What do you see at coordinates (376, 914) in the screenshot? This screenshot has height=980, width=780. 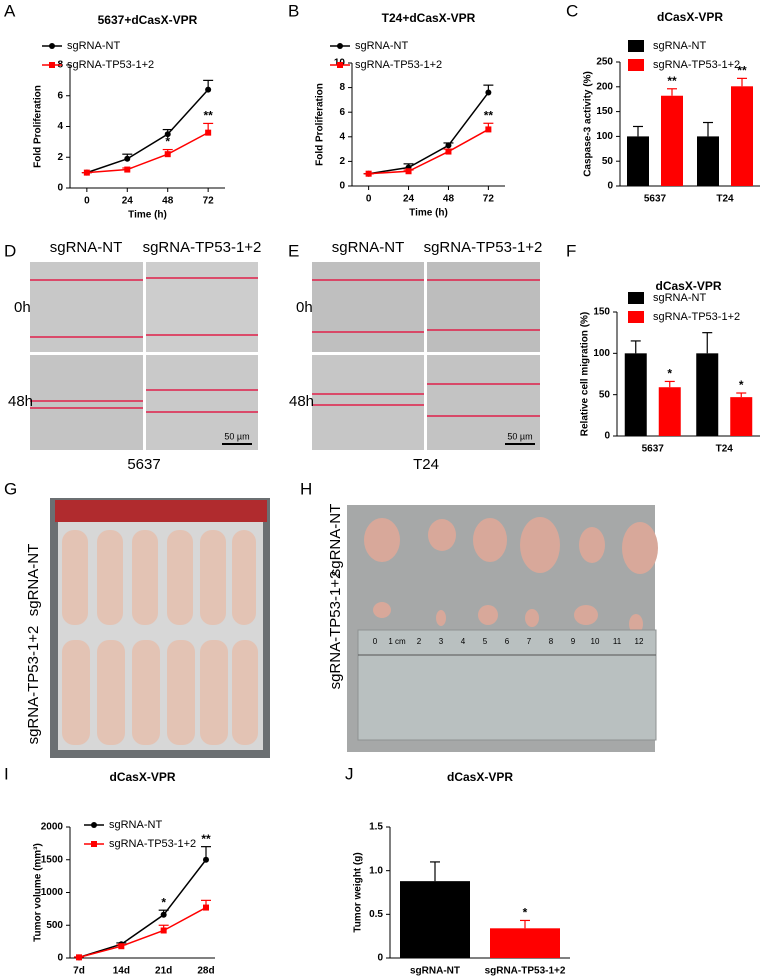 I see `y-tick-label: 0.5` at bounding box center [376, 914].